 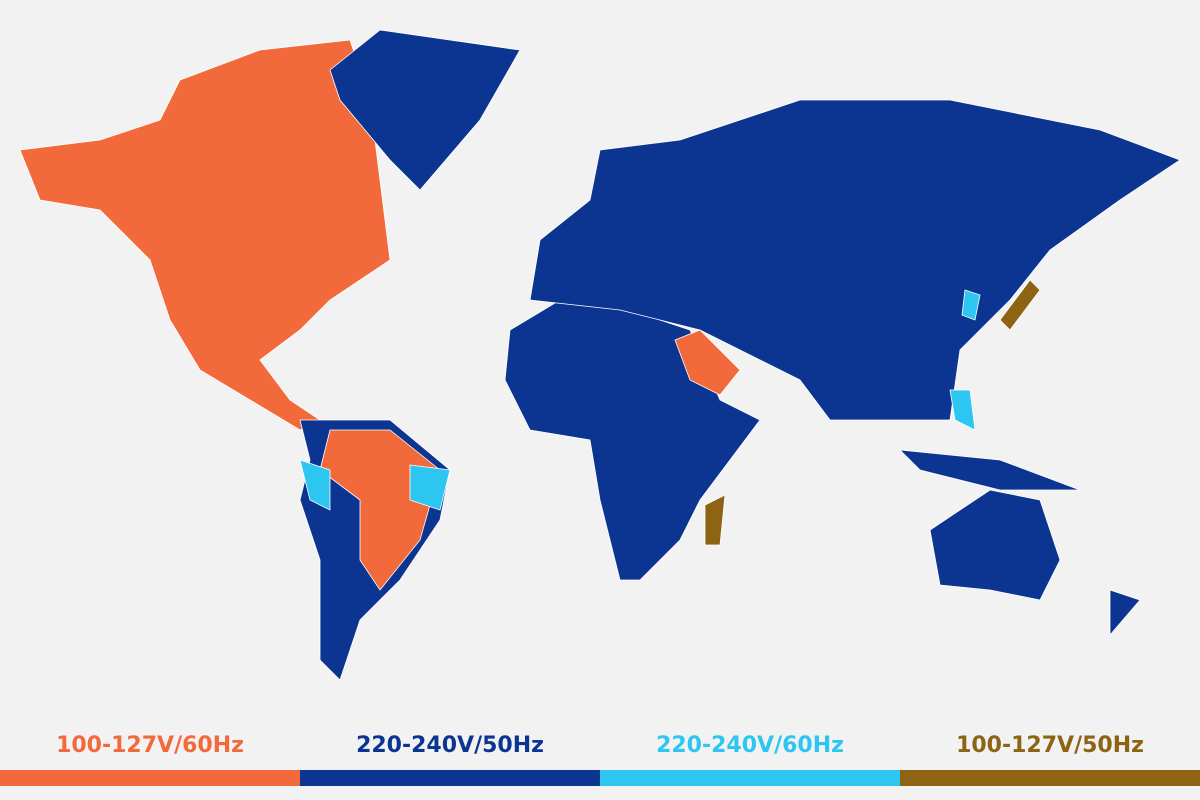 I want to click on southeast-asia-islands, so click(x=989, y=470).